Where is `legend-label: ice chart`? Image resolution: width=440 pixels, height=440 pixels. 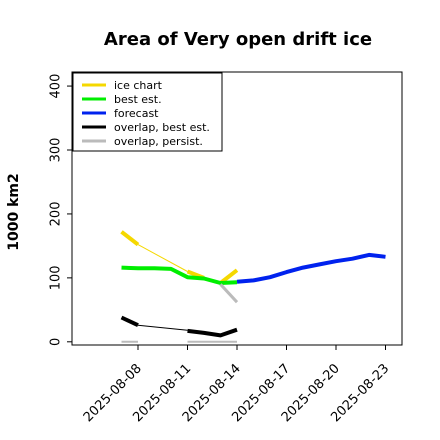
legend-label: ice chart is located at coordinates (138, 85).